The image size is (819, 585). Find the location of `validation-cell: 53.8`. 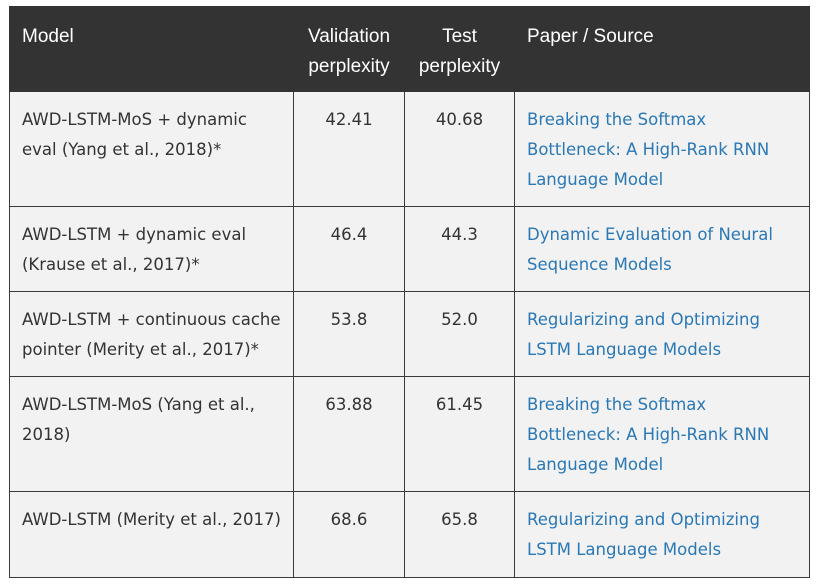

validation-cell: 53.8 is located at coordinates (349, 334).